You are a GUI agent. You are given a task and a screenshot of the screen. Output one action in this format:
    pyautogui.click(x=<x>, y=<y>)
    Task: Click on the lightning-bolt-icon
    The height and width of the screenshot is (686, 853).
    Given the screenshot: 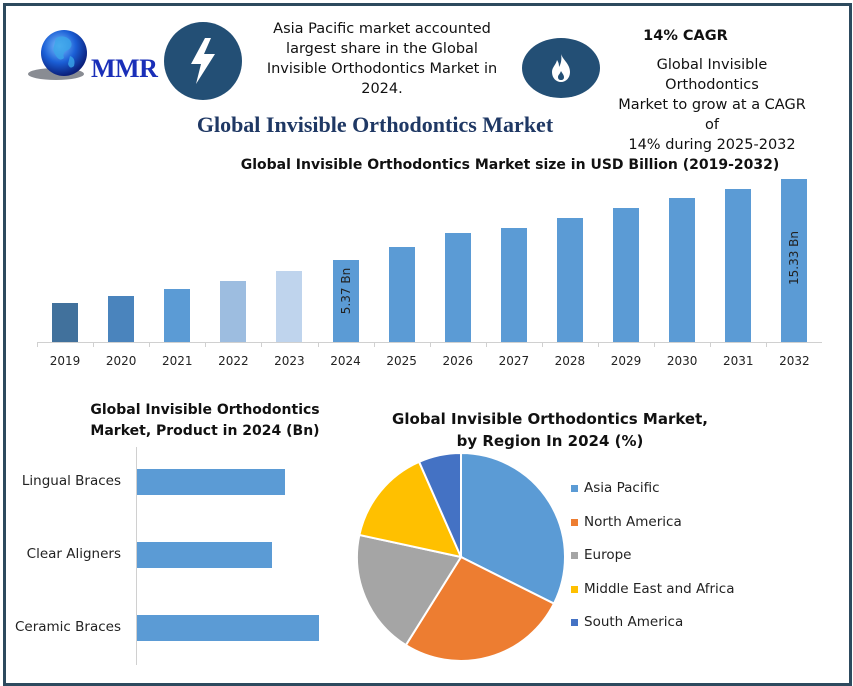 What is the action you would take?
    pyautogui.click(x=203, y=61)
    